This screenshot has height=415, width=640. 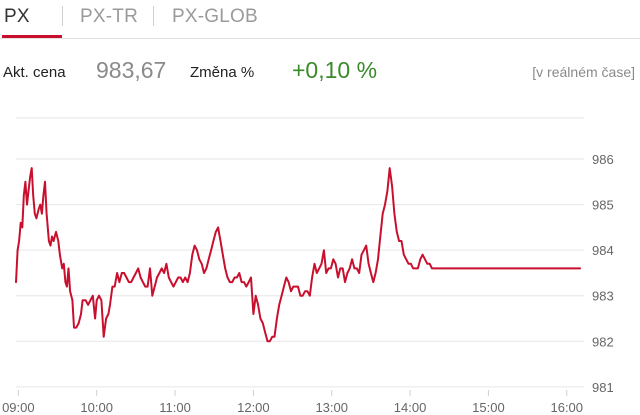 What do you see at coordinates (410, 407) in the screenshot?
I see `x-tick-label: 14:00` at bounding box center [410, 407].